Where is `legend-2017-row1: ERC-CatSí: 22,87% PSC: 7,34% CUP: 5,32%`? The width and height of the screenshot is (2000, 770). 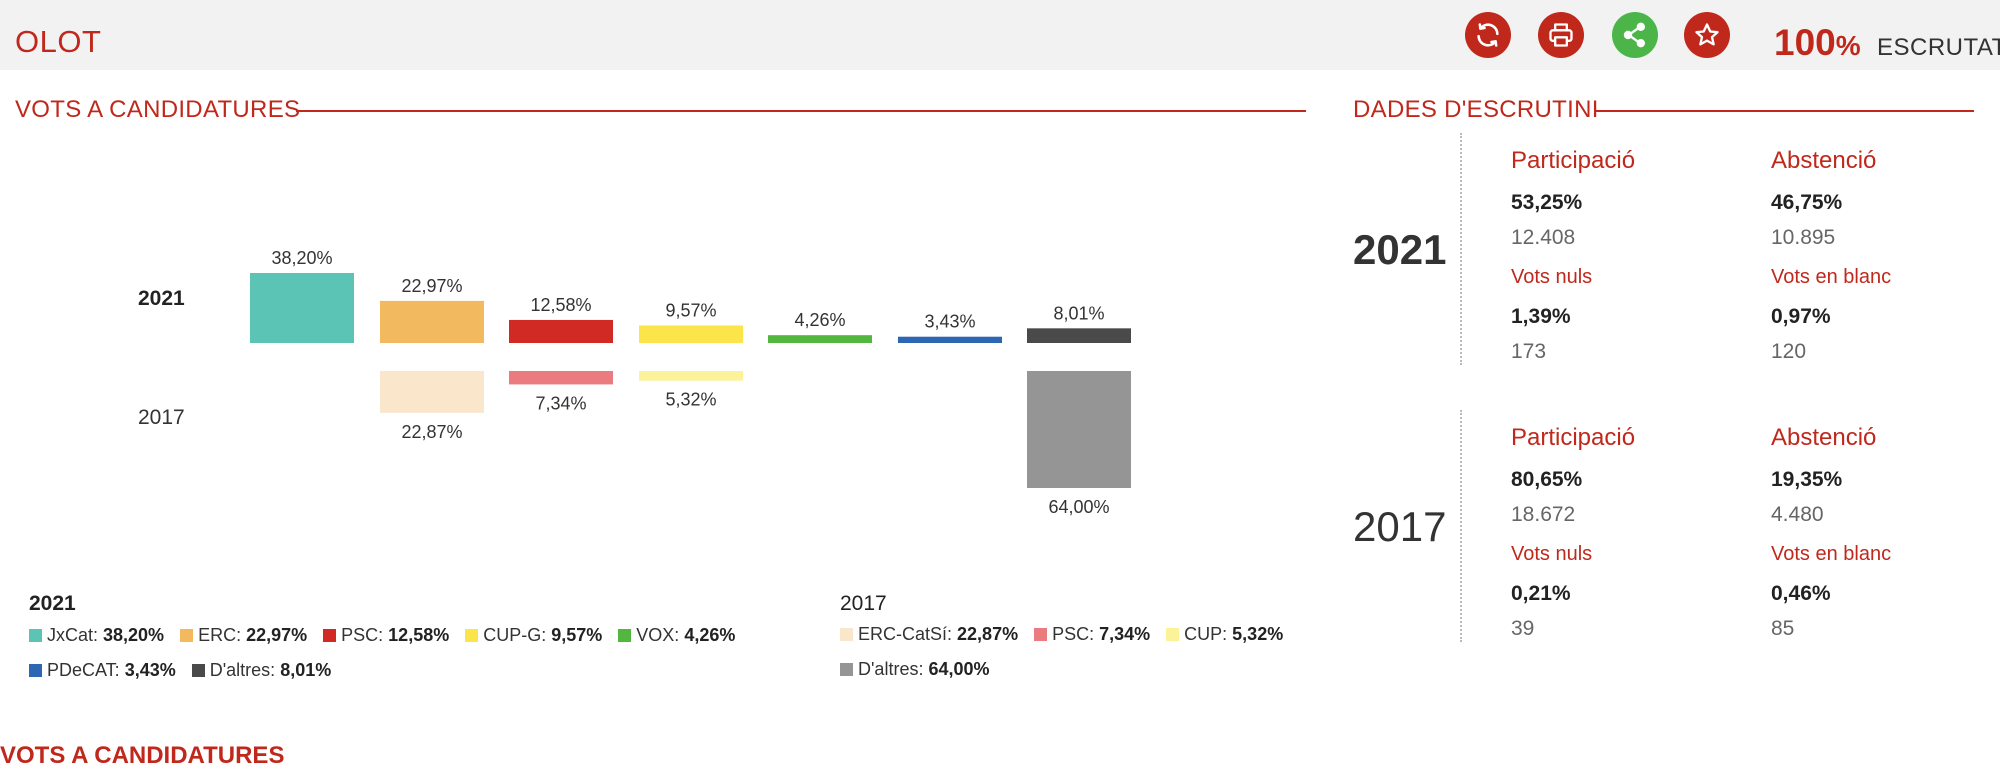 legend-2017-row1: ERC-CatSí: 22,87% PSC: 7,34% CUP: 5,32% is located at coordinates (1069, 634).